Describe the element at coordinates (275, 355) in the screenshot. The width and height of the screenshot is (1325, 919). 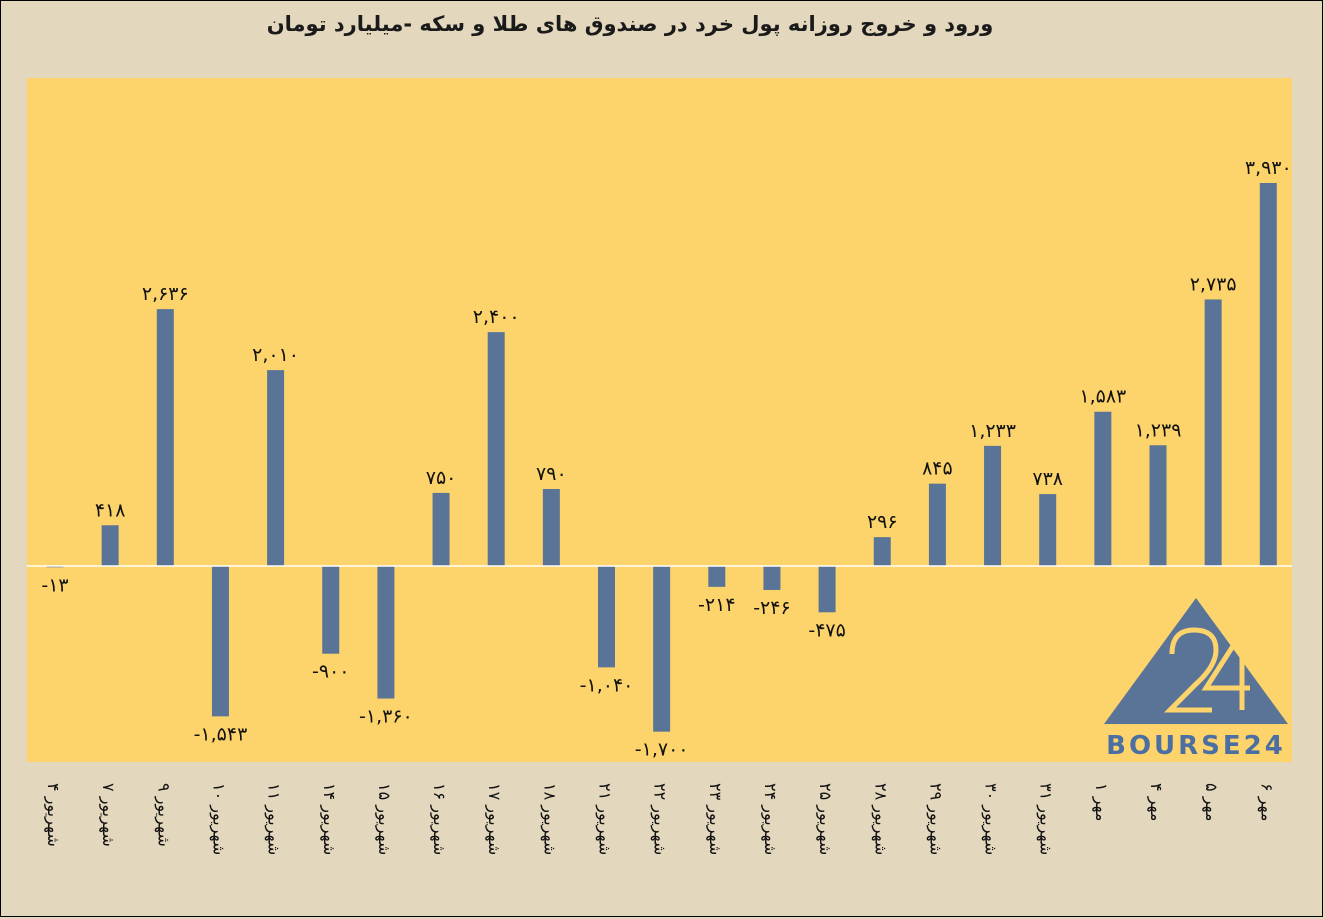
I see `data-label: ۲,۰۱۰` at that location.